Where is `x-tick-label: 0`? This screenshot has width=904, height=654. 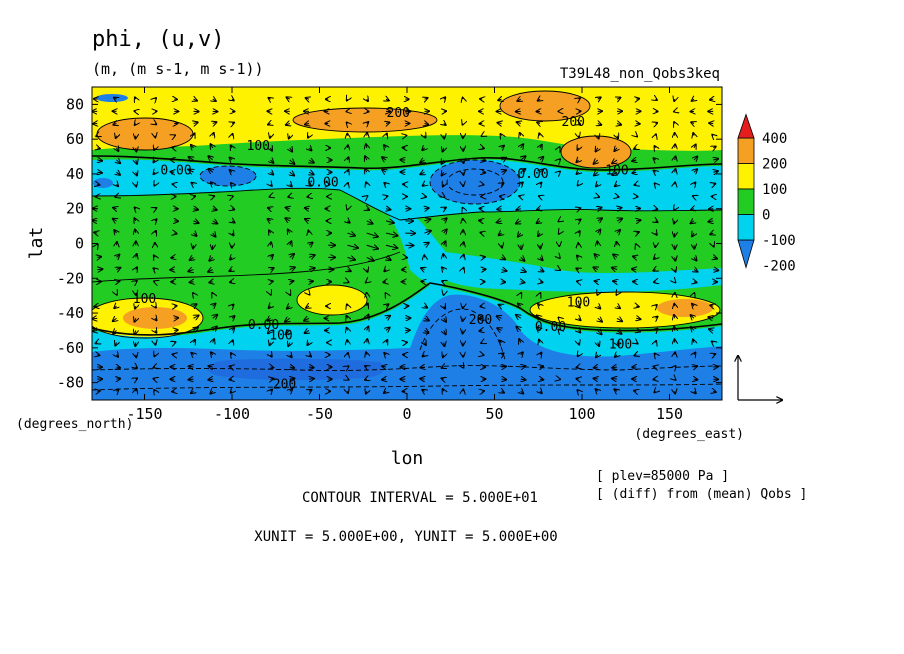
x-tick-label: 0 is located at coordinates (406, 414).